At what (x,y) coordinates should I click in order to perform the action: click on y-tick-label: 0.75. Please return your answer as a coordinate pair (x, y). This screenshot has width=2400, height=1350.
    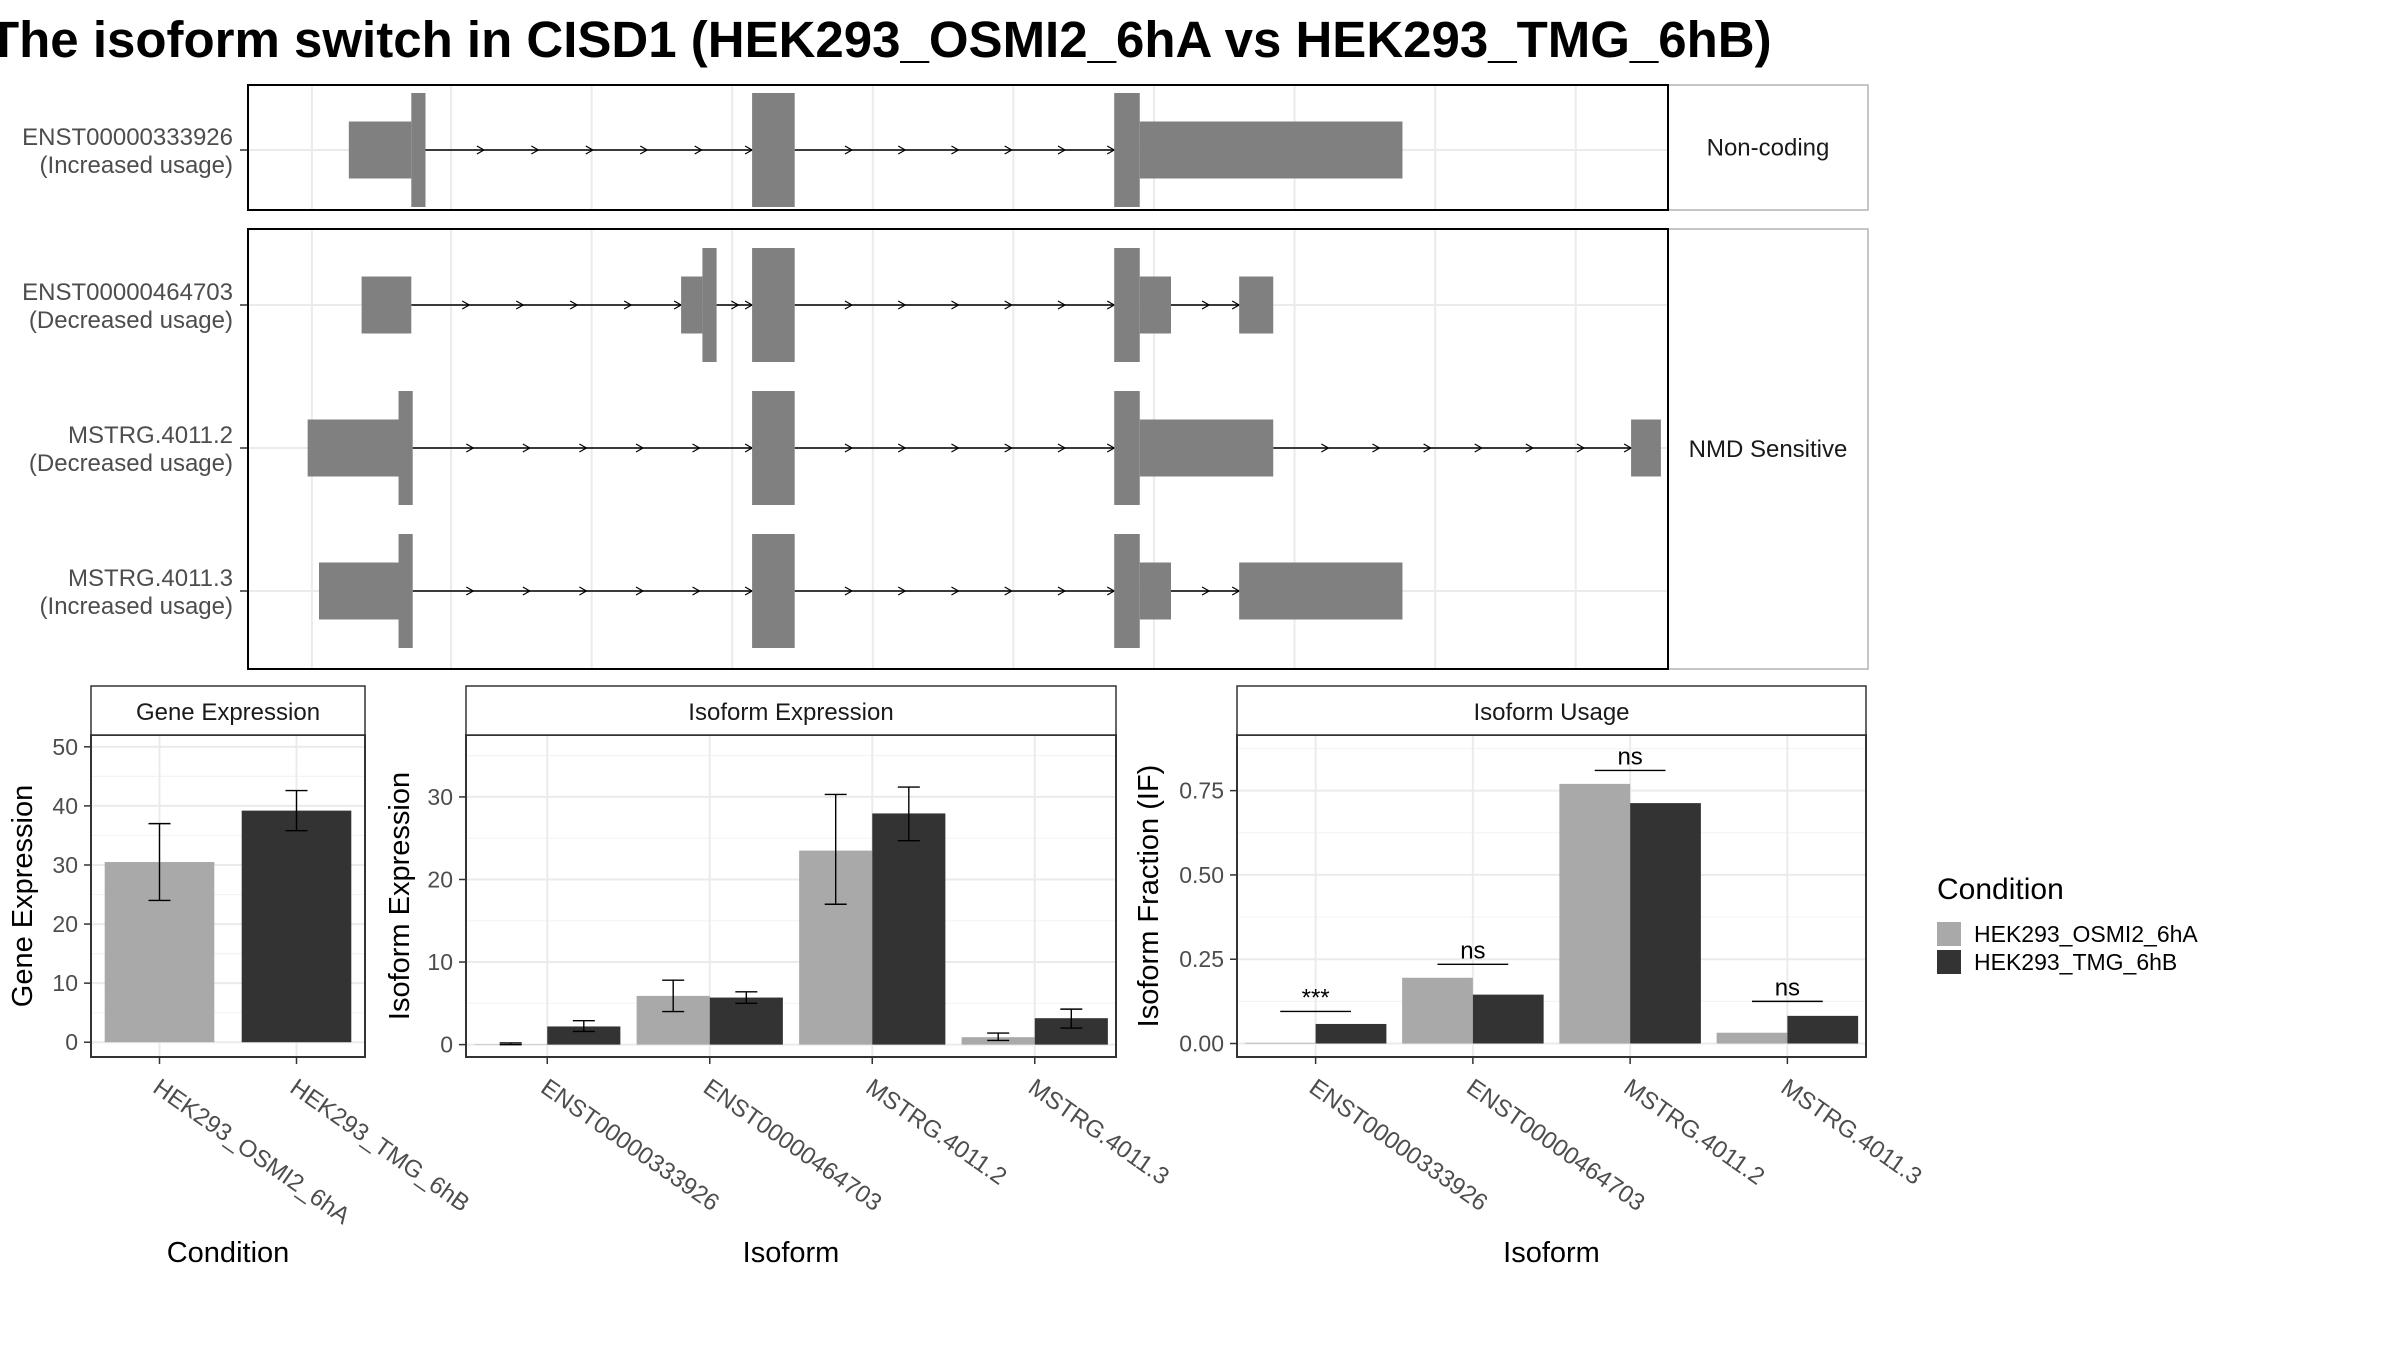
    Looking at the image, I should click on (1201, 791).